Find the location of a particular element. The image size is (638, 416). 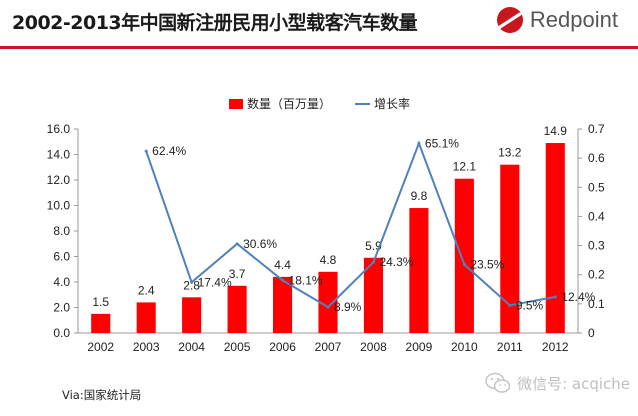

growth-rate-label: 9.5% is located at coordinates (530, 305).